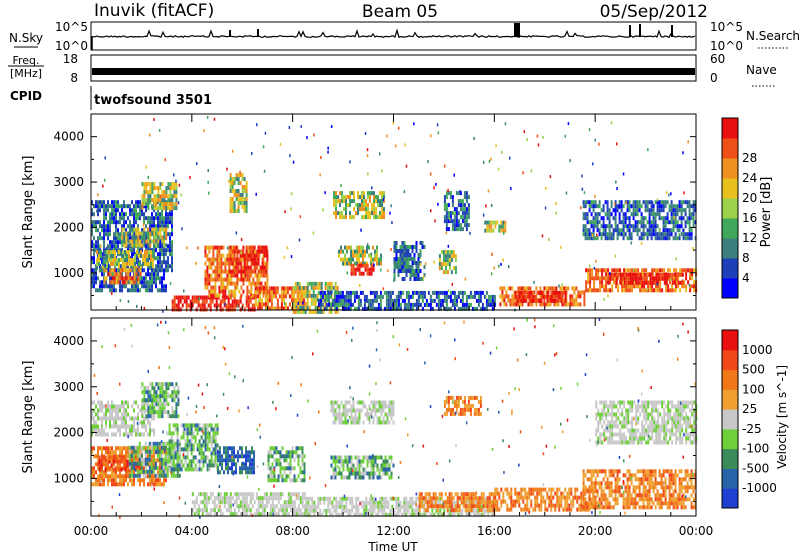 This screenshot has height=554, width=800. Describe the element at coordinates (68, 182) in the screenshot. I see `power-y-tick-label: 3000` at that location.